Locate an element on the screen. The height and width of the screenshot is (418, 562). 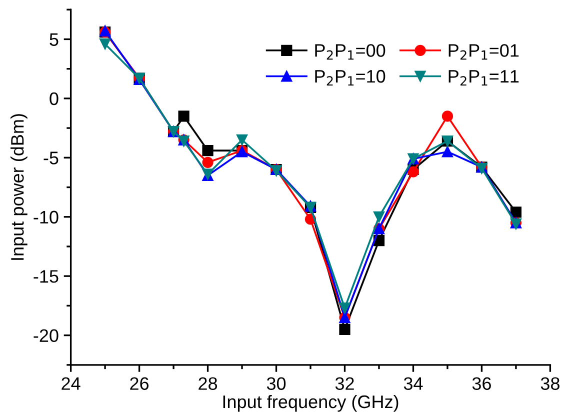
legend-label: P$_{2}$P$_{1}$=00 is located at coordinates (350, 52).